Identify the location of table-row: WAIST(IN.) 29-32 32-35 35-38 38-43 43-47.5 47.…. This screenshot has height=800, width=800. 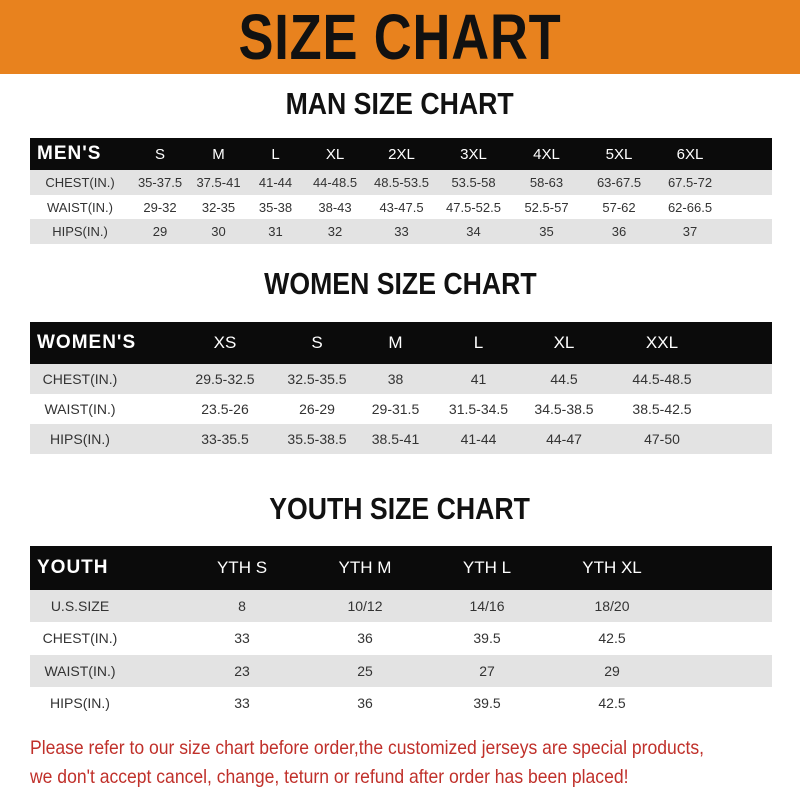
(401, 207).